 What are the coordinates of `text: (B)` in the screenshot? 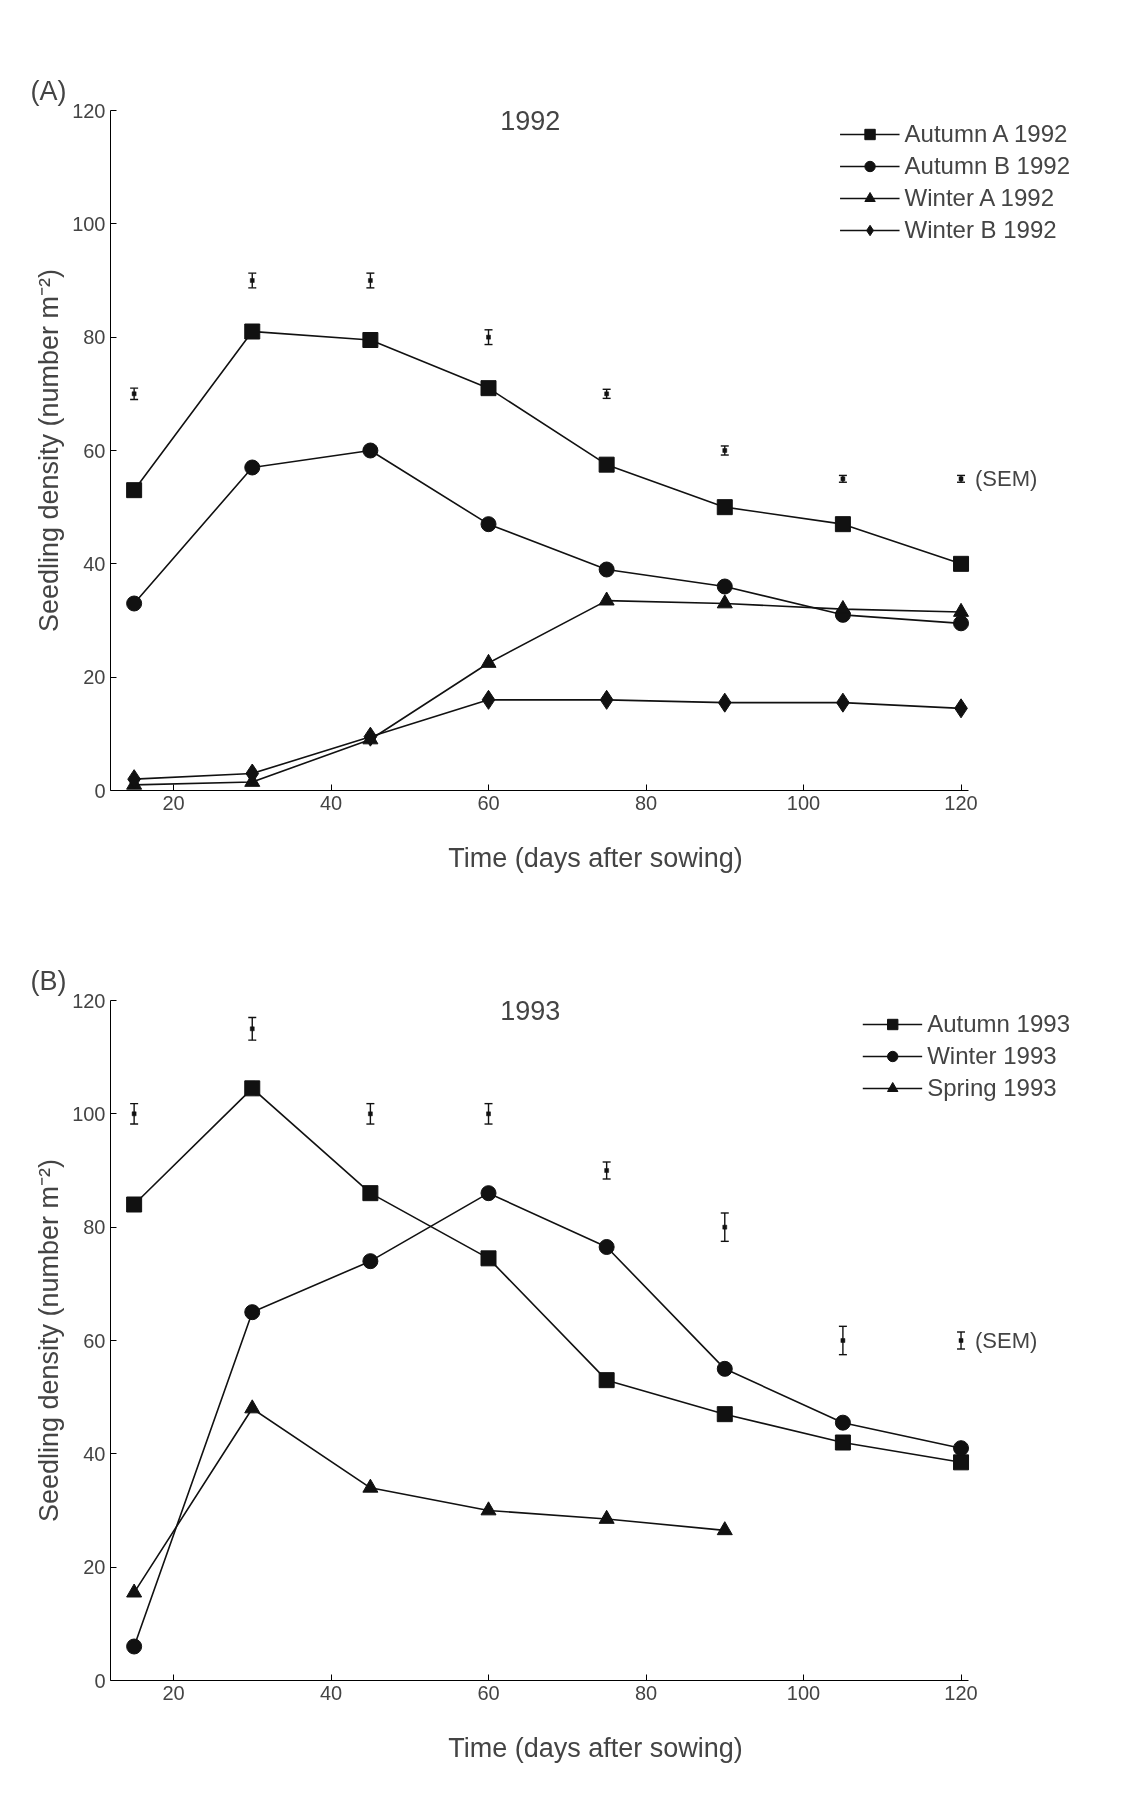 It's located at (48, 980).